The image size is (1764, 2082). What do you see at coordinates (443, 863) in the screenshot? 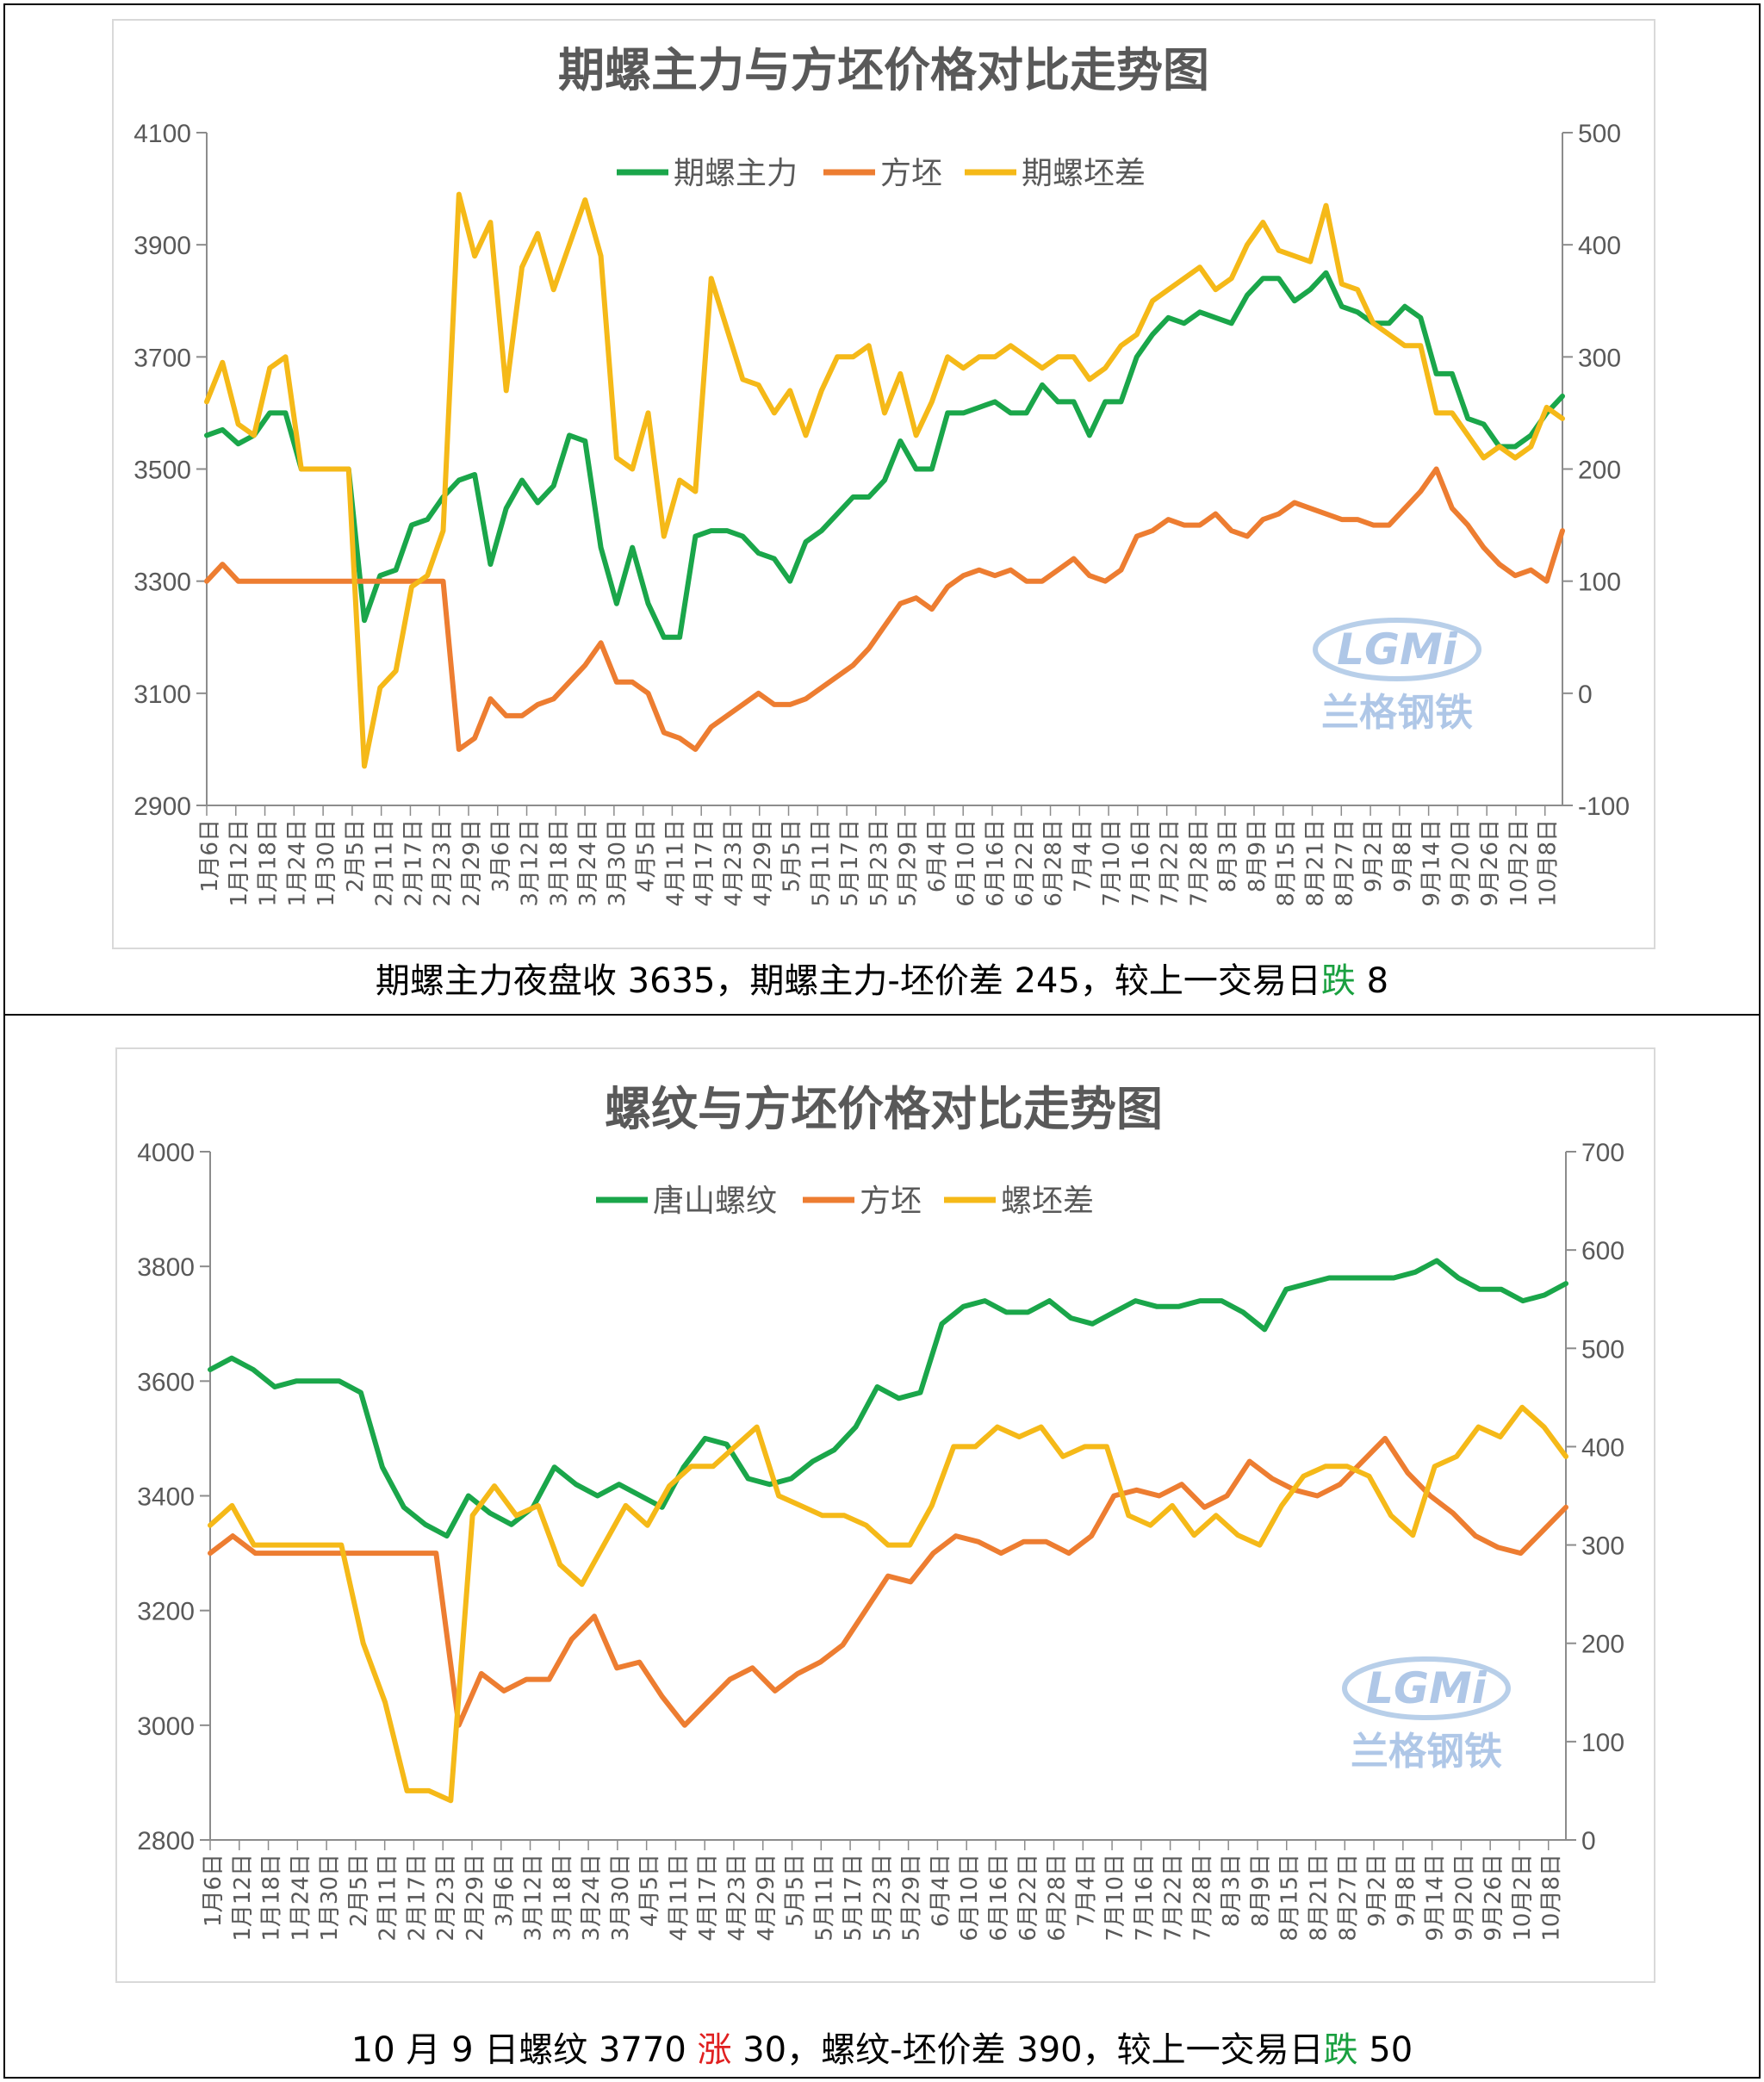
I see `chart-1-x-tick-label: 2月23日` at bounding box center [443, 863].